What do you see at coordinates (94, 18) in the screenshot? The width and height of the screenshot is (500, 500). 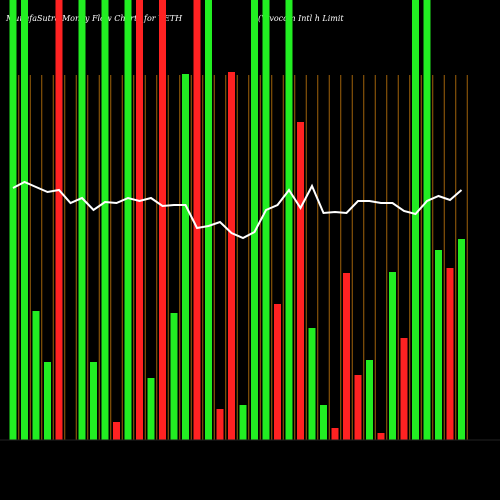 I see `chart-title: MunafaSutra Money Flow Charts for VETH` at bounding box center [94, 18].